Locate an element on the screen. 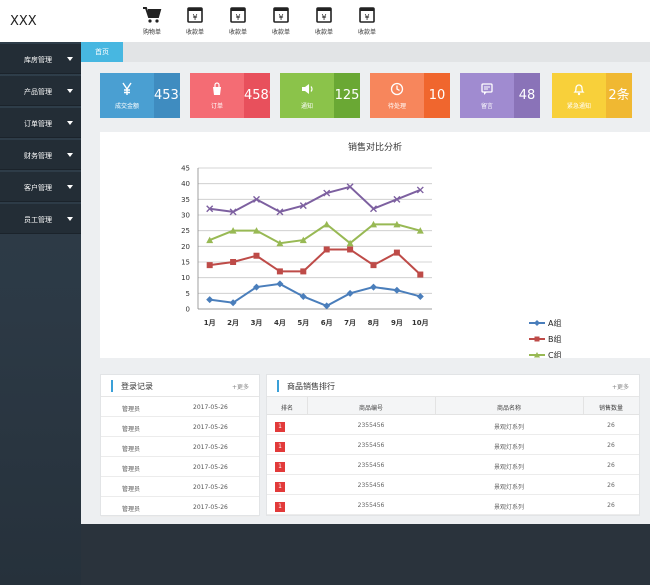 The image size is (650, 585). stat-card-urgent: 紧急通知 2条 is located at coordinates (592, 95).